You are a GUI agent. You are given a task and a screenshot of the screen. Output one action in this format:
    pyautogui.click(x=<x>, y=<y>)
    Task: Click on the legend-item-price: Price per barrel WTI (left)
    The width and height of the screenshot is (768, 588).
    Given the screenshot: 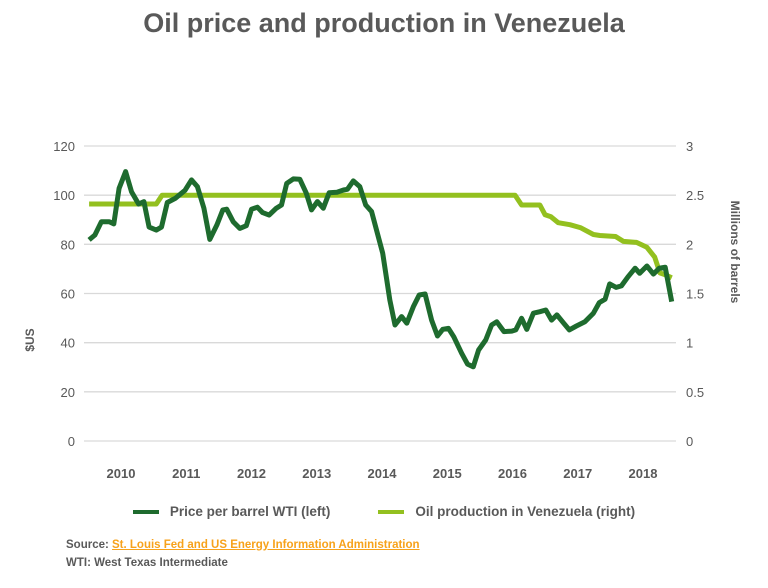 What is the action you would take?
    pyautogui.click(x=231, y=511)
    